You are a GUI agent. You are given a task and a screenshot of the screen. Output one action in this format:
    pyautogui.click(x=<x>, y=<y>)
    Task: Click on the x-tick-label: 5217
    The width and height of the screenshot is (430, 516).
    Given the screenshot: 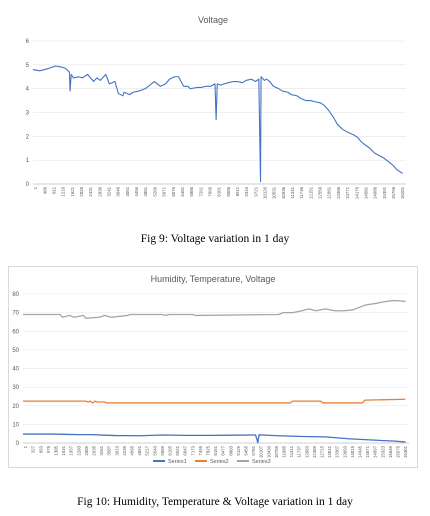 What is the action you would take?
    pyautogui.click(x=147, y=450)
    